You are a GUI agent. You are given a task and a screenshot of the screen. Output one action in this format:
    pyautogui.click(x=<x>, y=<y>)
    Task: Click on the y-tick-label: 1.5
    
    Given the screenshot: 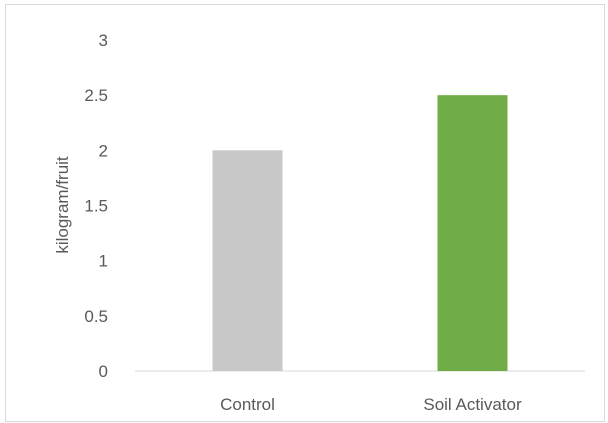 What is the action you would take?
    pyautogui.click(x=96, y=206)
    